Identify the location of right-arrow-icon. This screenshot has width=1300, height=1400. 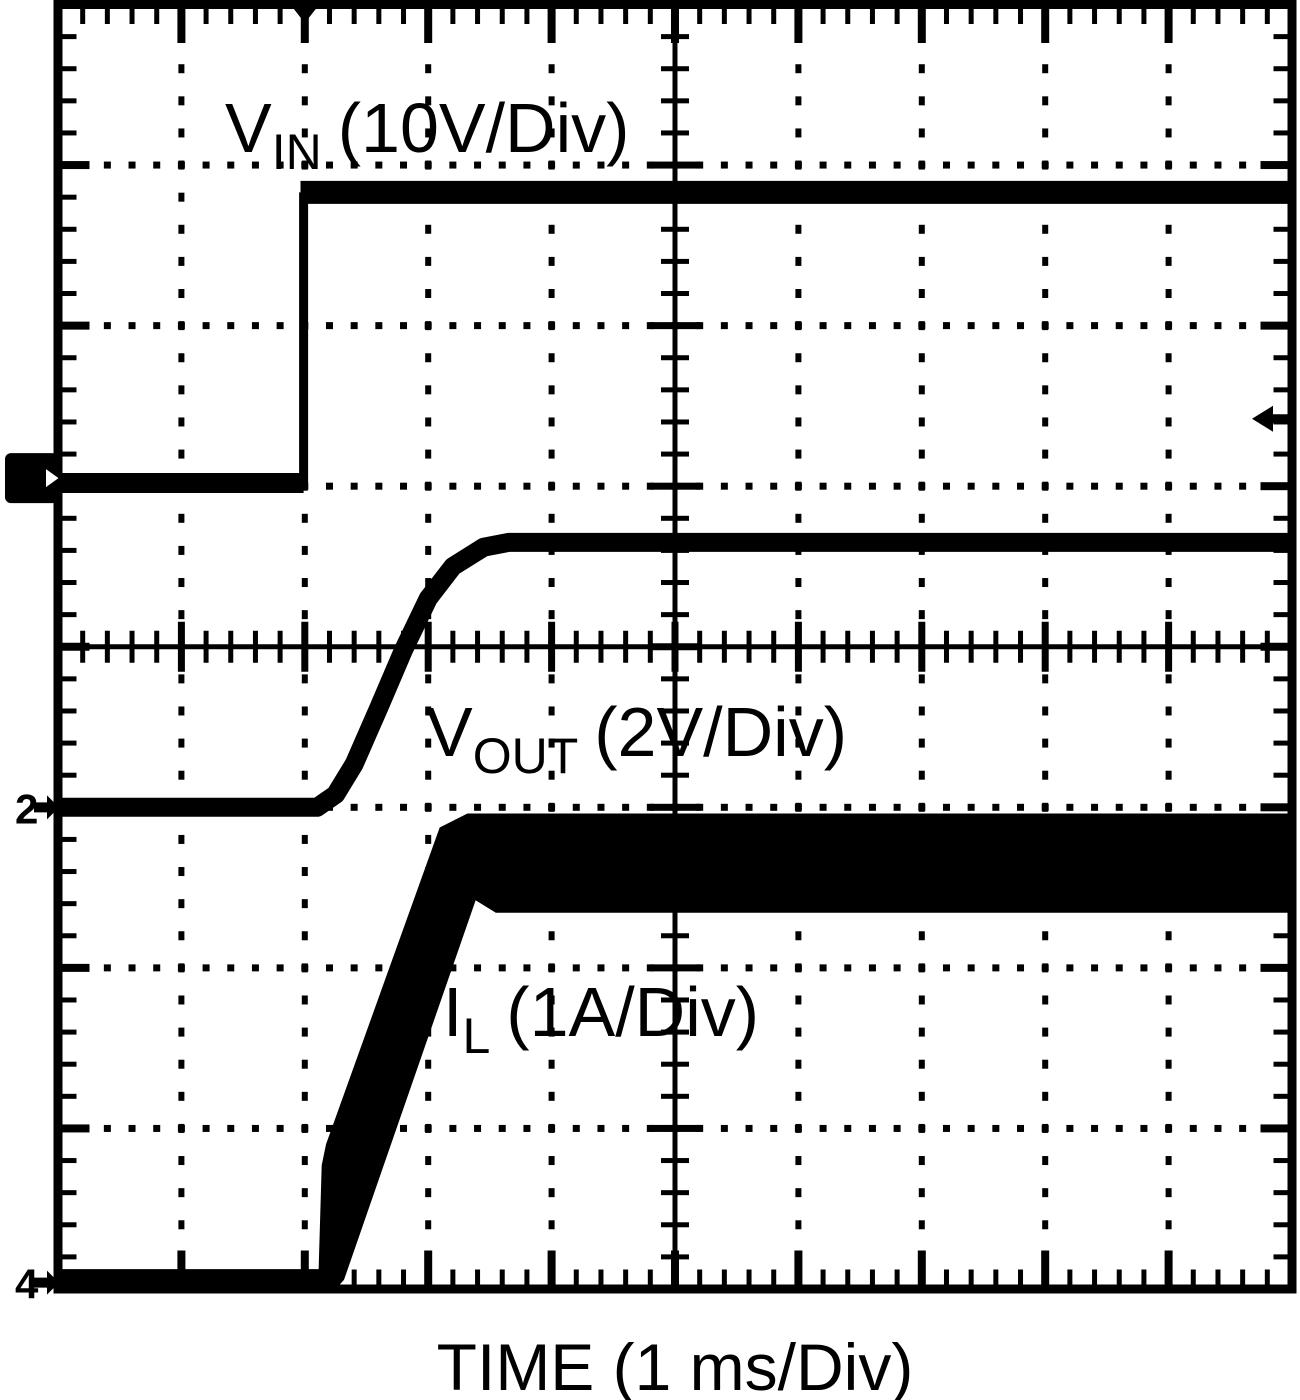
(46, 807).